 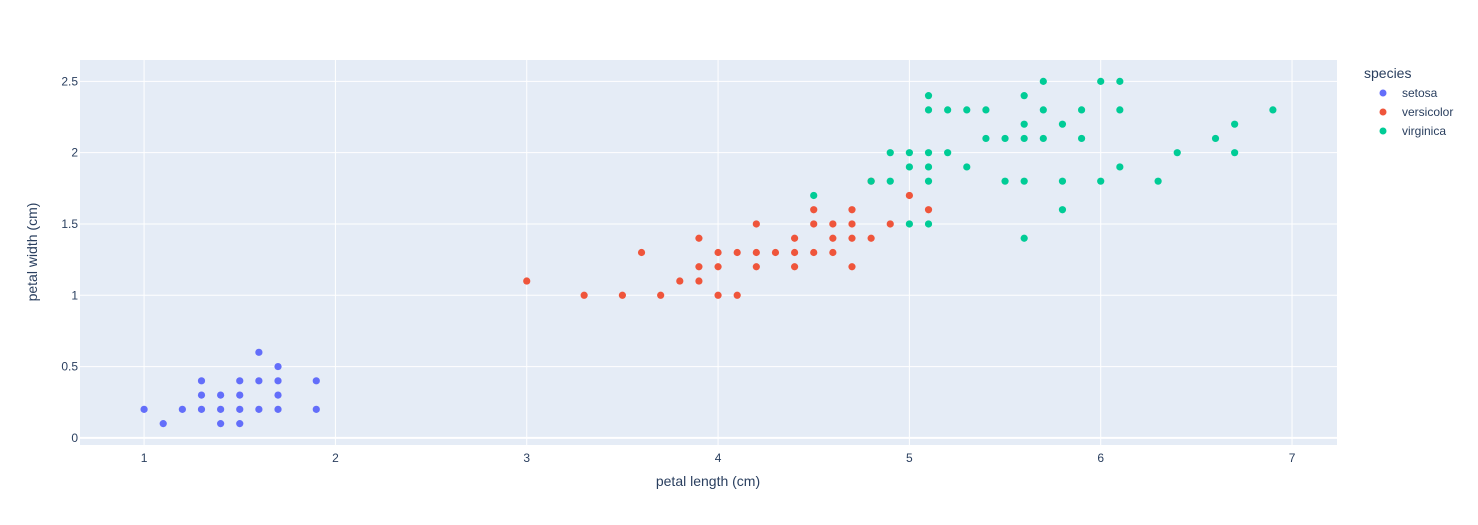 I want to click on legend-item-versicolor: versicolor, so click(x=1416, y=112).